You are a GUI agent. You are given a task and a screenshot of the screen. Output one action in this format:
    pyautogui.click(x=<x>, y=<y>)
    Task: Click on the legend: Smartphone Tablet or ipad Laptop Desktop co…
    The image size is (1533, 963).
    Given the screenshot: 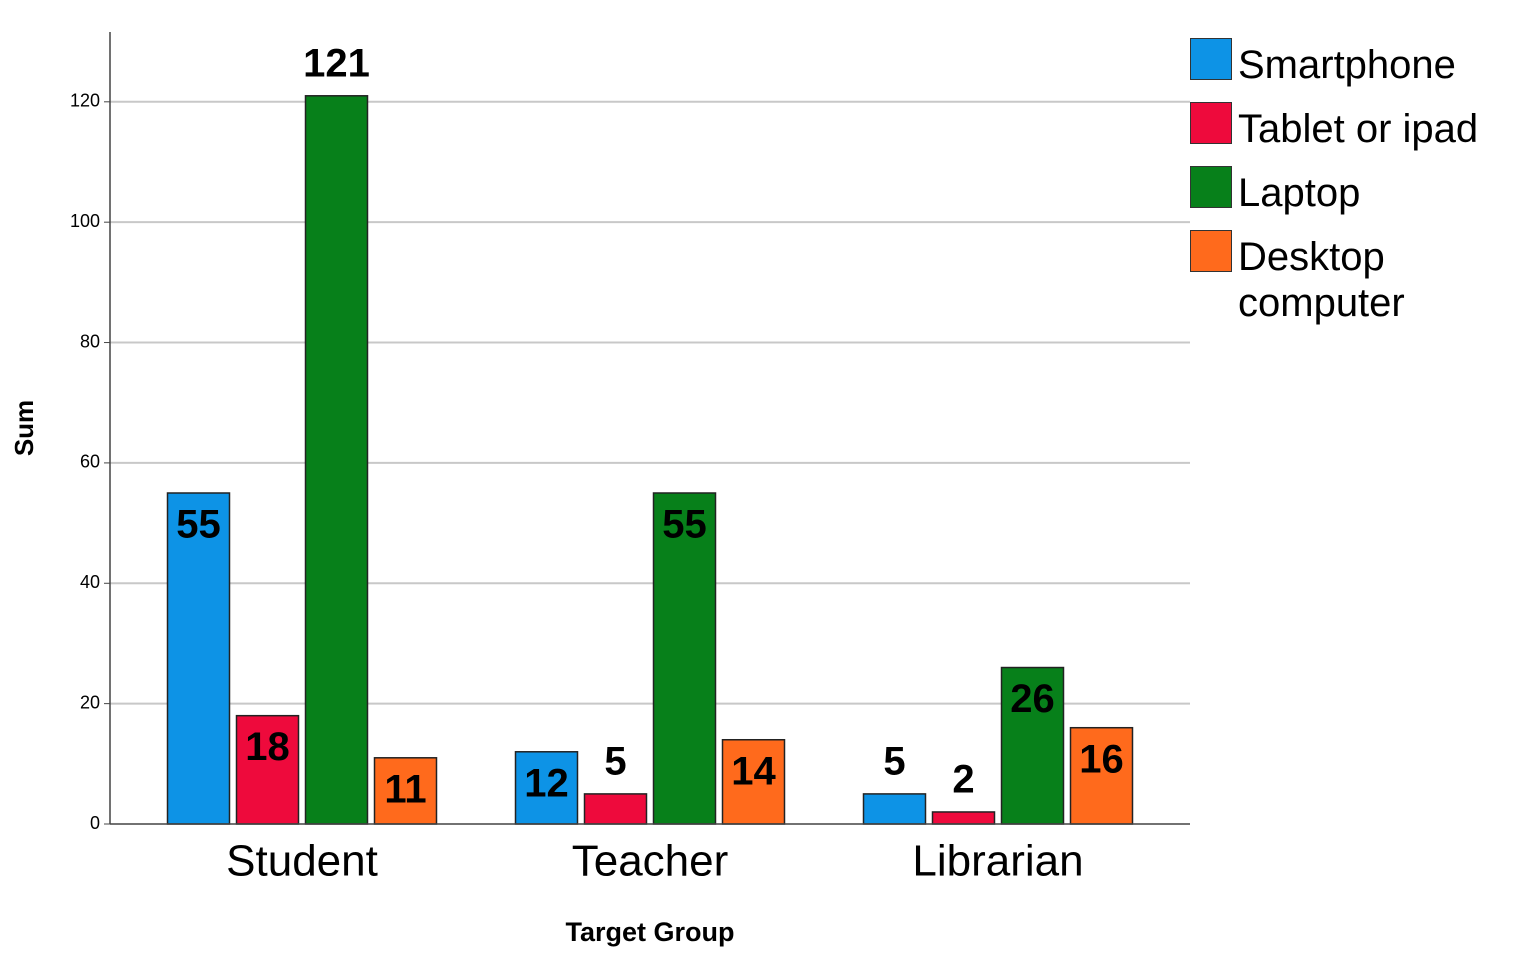 What is the action you would take?
    pyautogui.click(x=1360, y=189)
    